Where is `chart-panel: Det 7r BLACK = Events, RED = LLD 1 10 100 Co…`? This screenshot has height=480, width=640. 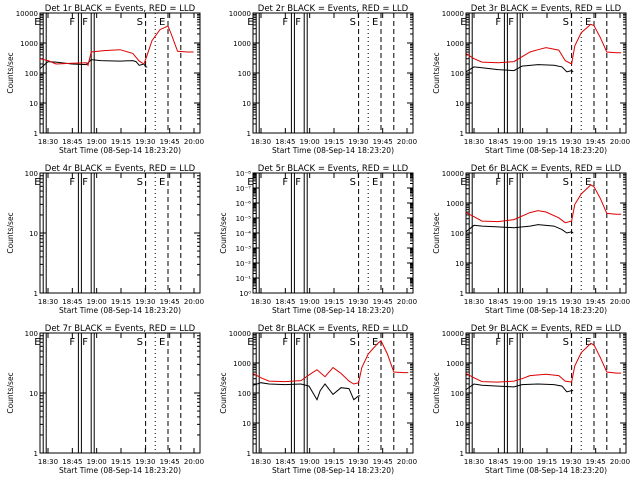 chart-panel: Det 7r BLACK = Events, RED = LLD 1 10 100 Co… is located at coordinates (105, 399).